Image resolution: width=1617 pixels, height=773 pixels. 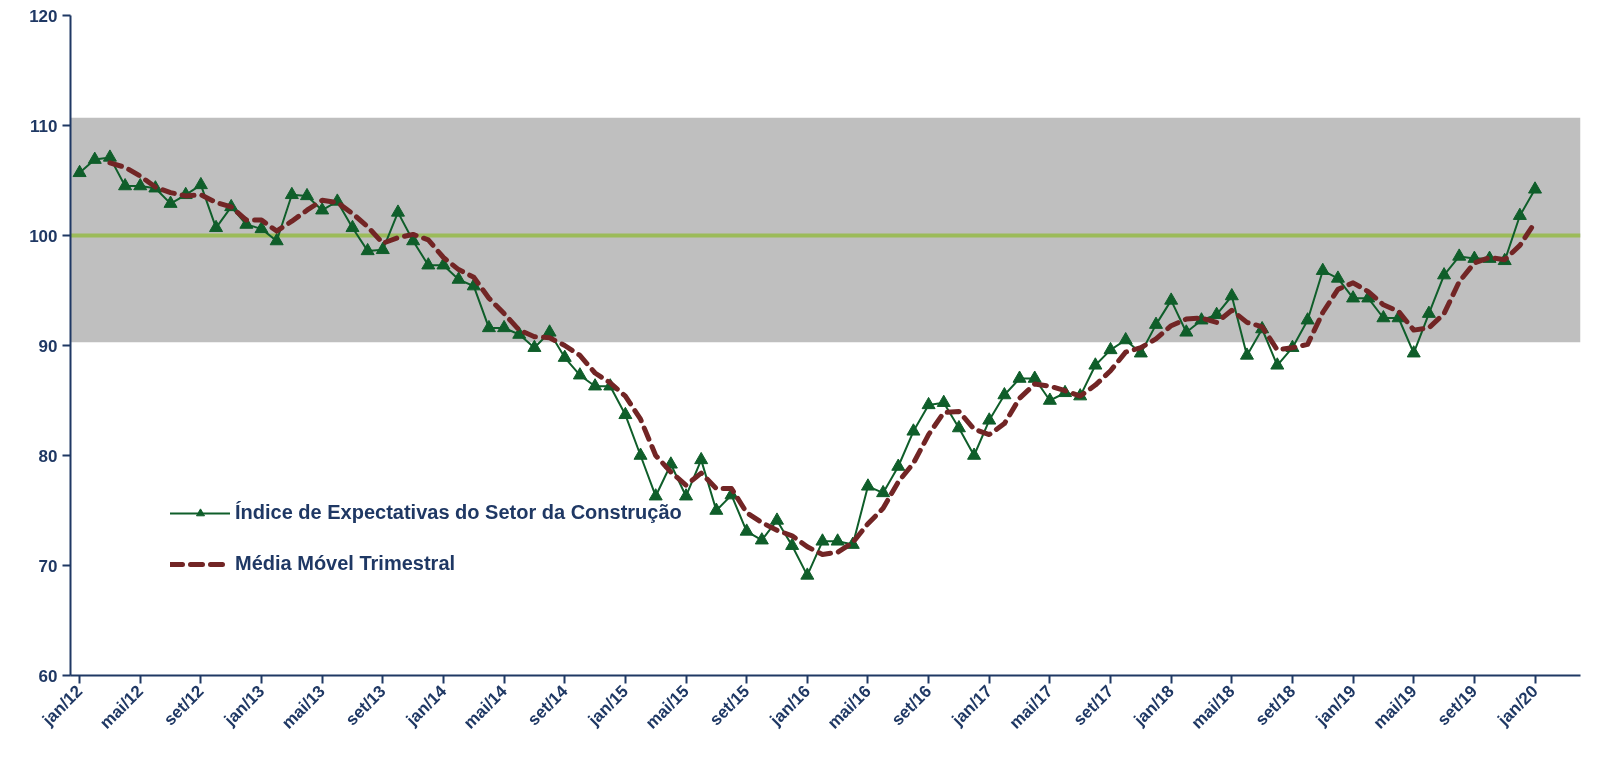 What do you see at coordinates (44, 126) in the screenshot?
I see `y-tick-label: 110` at bounding box center [44, 126].